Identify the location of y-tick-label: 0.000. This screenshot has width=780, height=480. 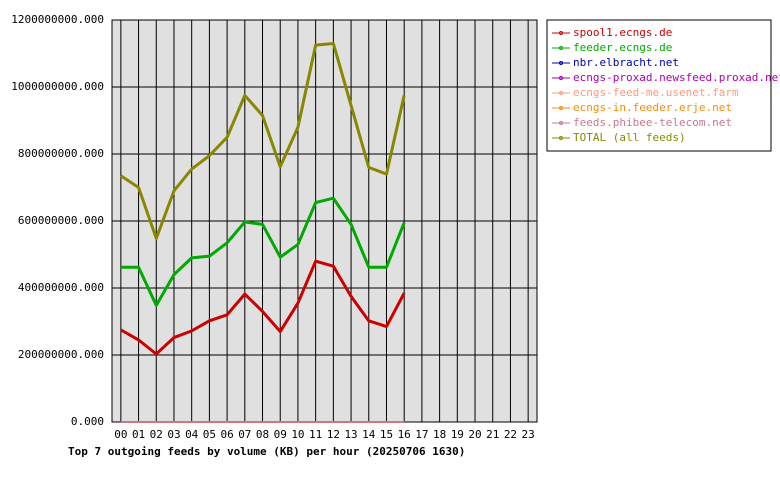
(87, 421).